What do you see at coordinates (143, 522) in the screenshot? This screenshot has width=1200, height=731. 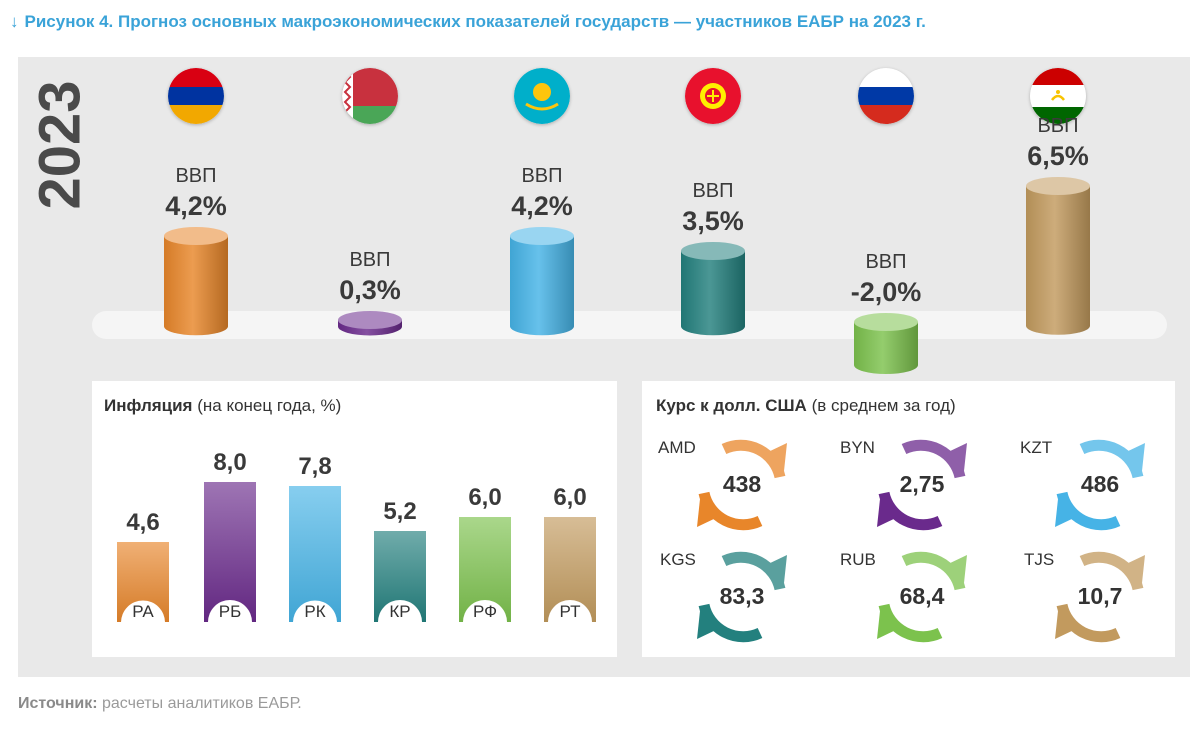 I see `inflation-value-label: 4,6` at bounding box center [143, 522].